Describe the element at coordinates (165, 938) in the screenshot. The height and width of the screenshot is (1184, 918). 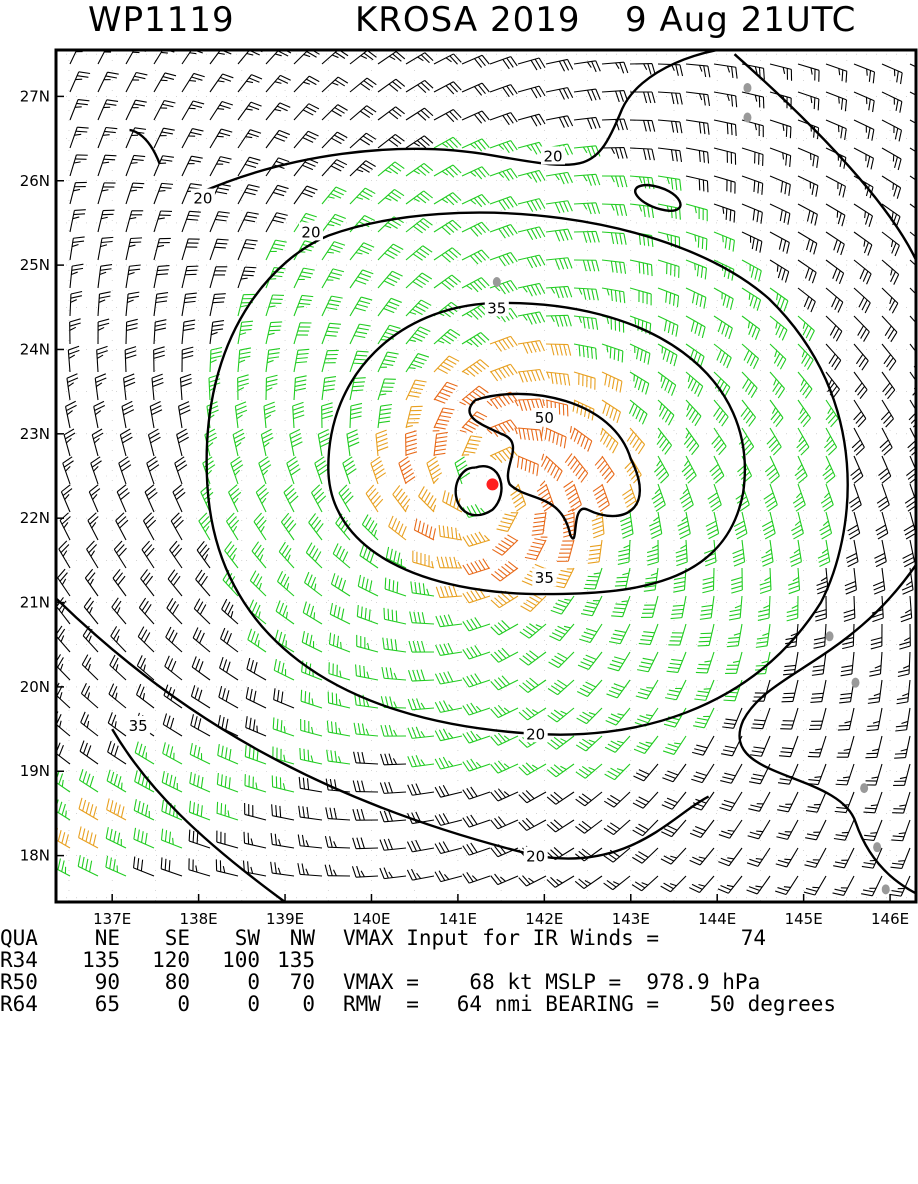
I see `se-header: SE` at that location.